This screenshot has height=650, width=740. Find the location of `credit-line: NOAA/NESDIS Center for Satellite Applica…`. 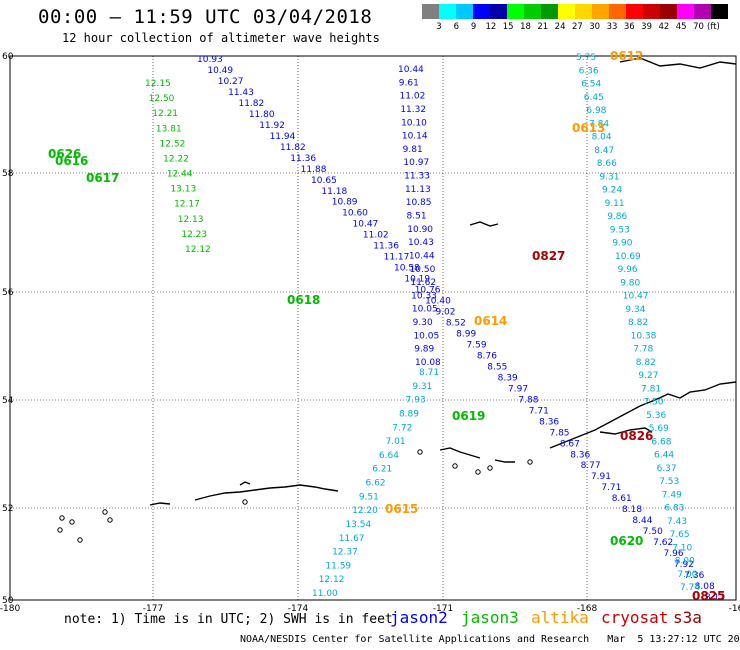

credit-line: NOAA/NESDIS Center for Satellite Applica… is located at coordinates (490, 639).